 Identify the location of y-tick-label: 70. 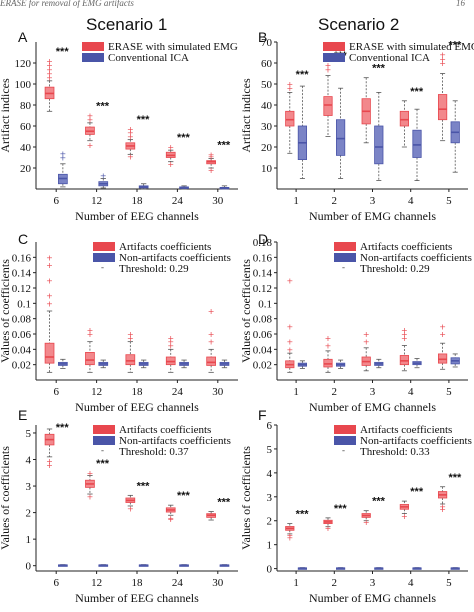
(267, 43).